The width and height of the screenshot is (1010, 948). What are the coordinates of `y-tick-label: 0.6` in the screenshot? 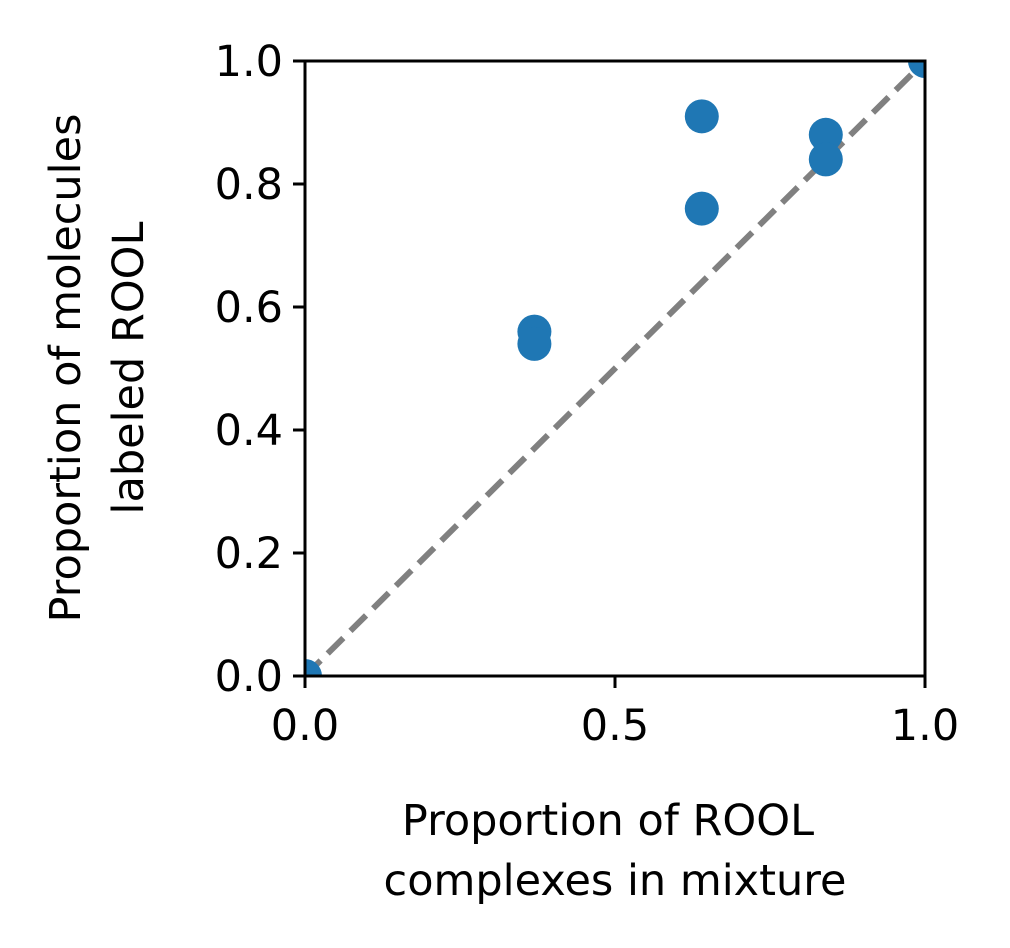 It's located at (249, 308).